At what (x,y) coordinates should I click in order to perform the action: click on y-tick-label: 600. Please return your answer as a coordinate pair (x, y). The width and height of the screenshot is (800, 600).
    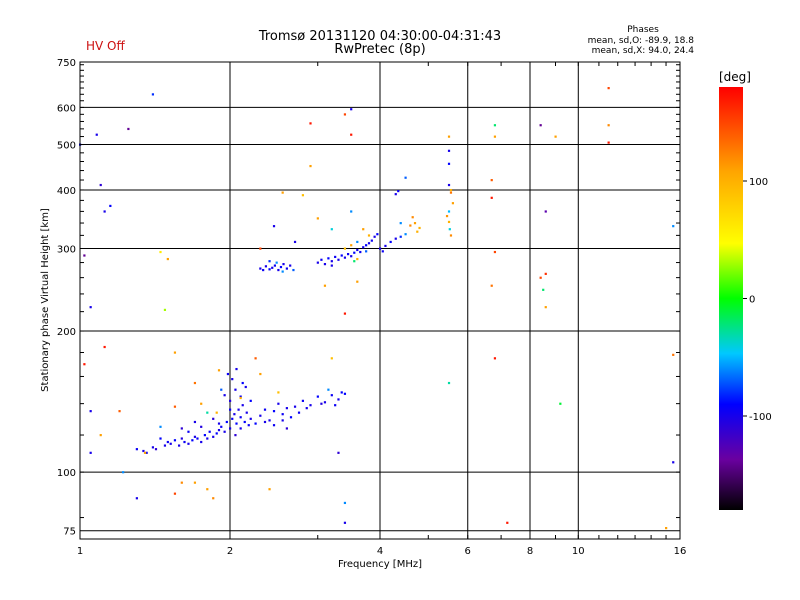
    Looking at the image, I should click on (66, 108).